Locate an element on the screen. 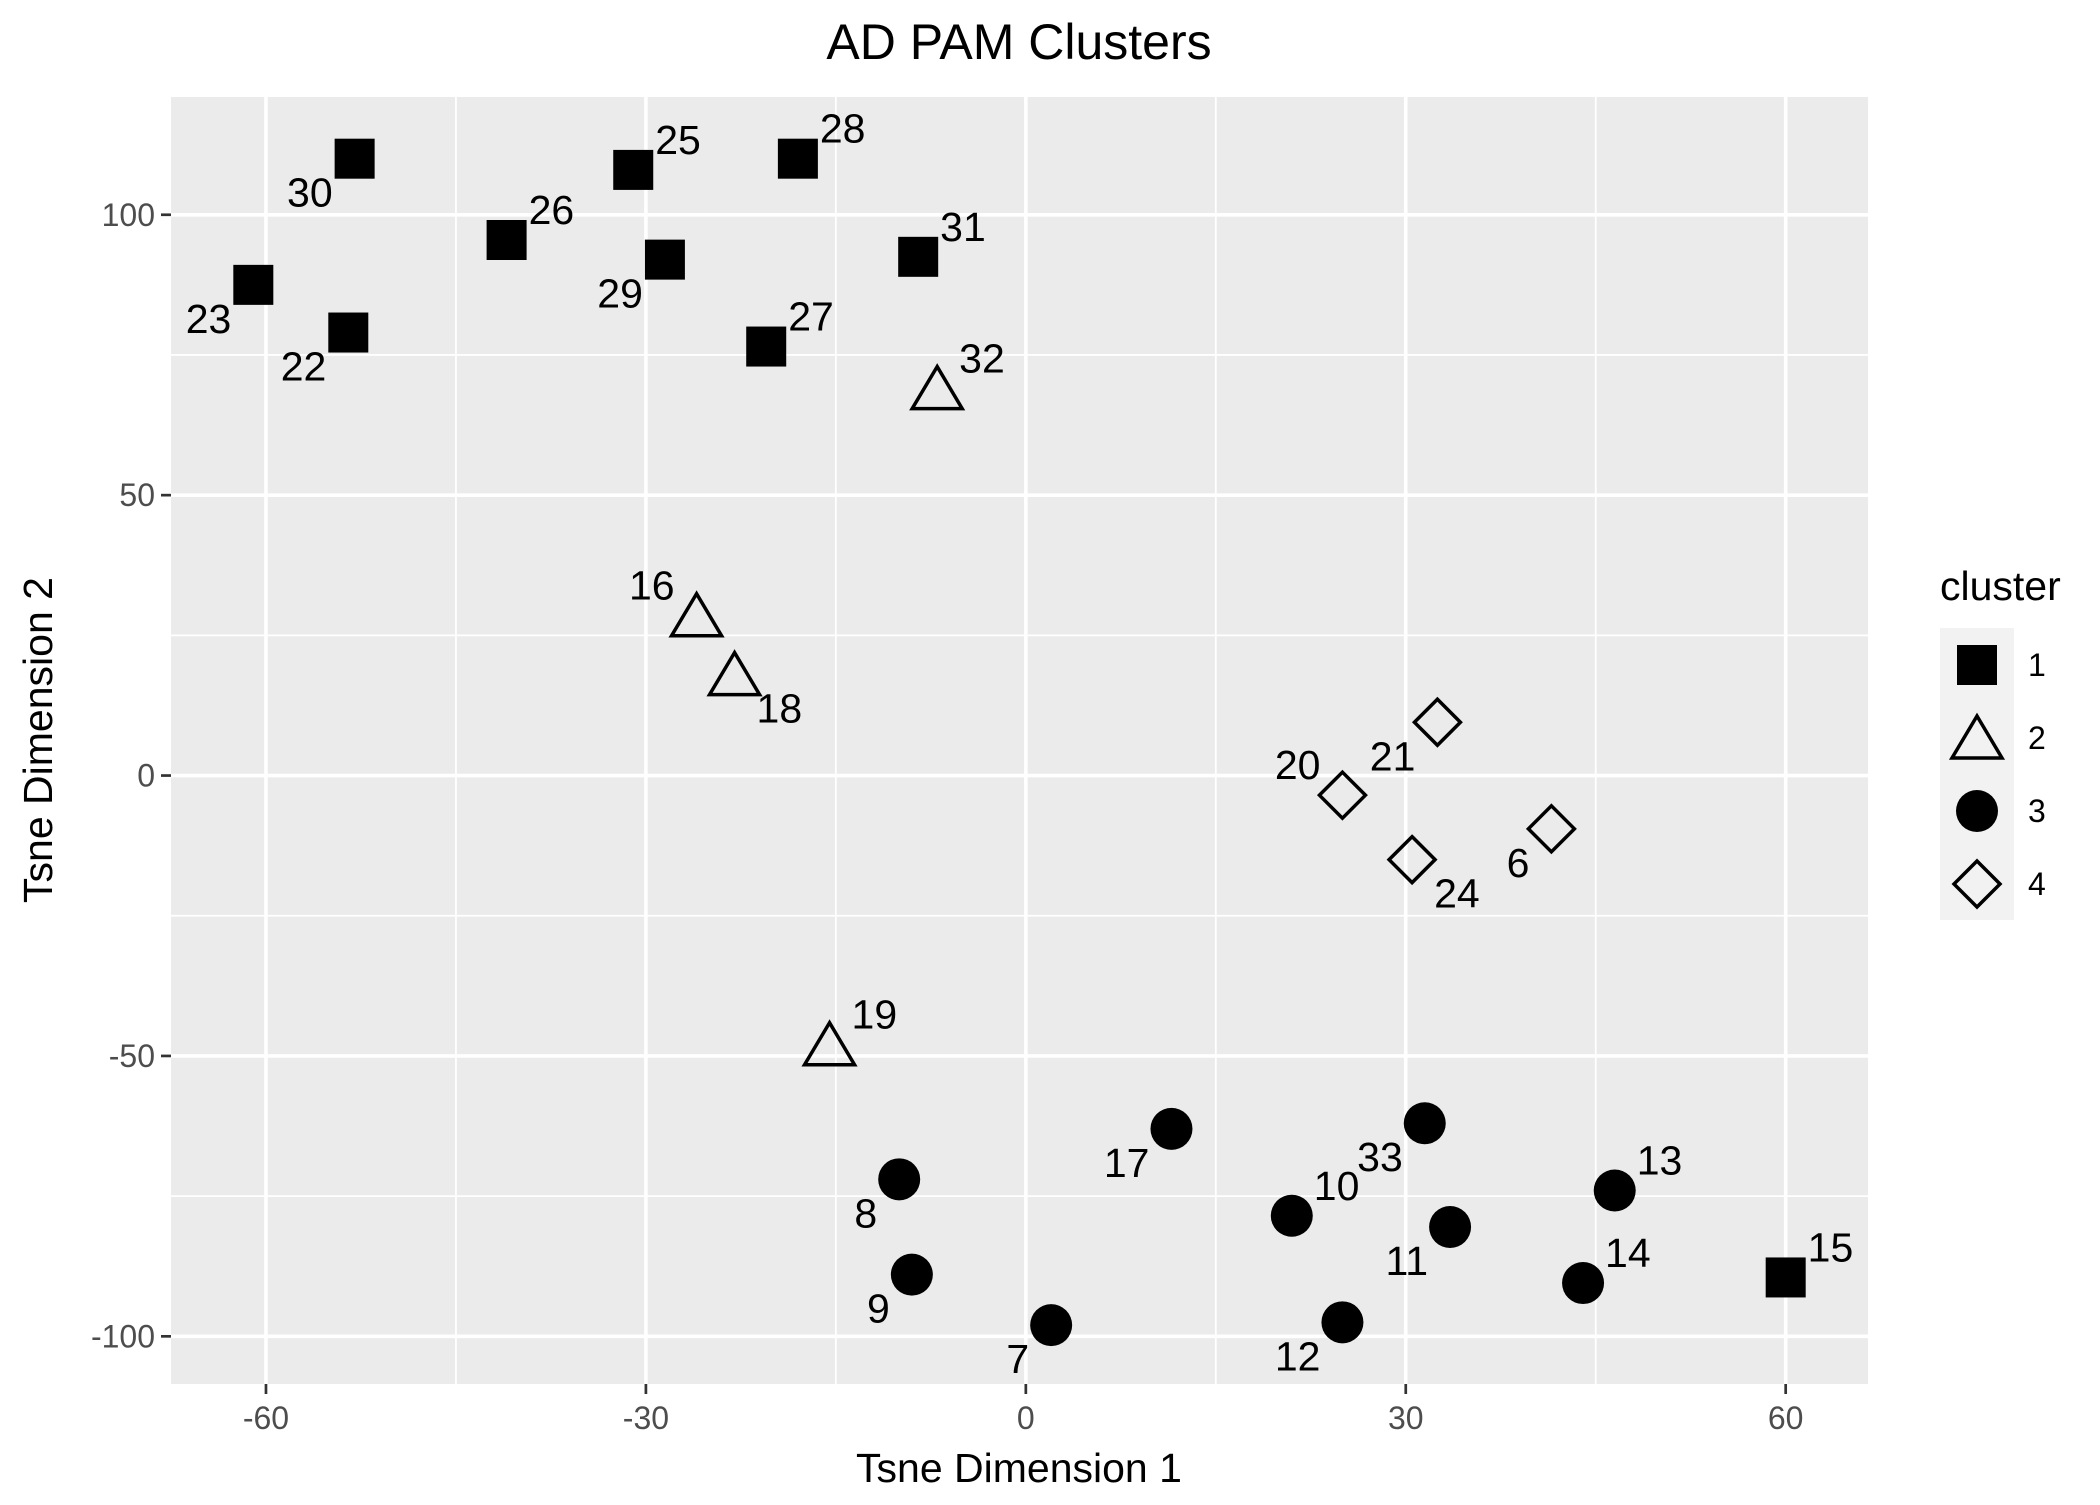 This screenshot has width=2100, height=1505. x-tick-label: -60 is located at coordinates (266, 1418).